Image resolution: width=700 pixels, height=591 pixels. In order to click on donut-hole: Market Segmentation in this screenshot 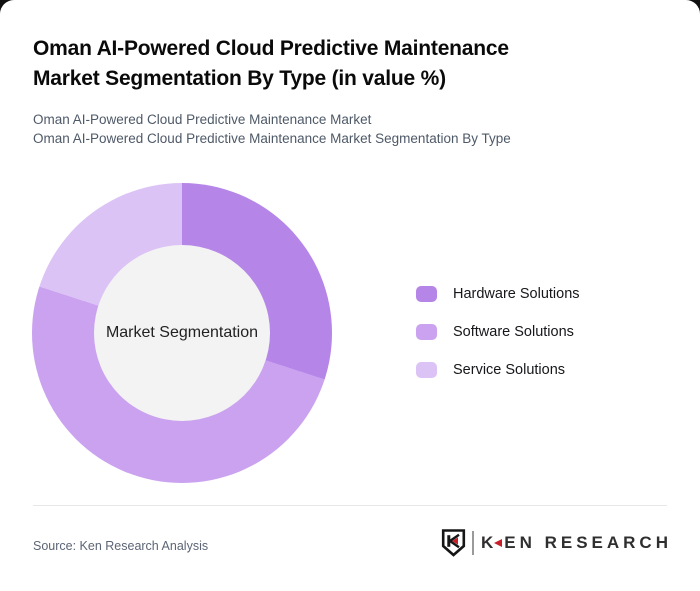, I will do `click(182, 333)`.